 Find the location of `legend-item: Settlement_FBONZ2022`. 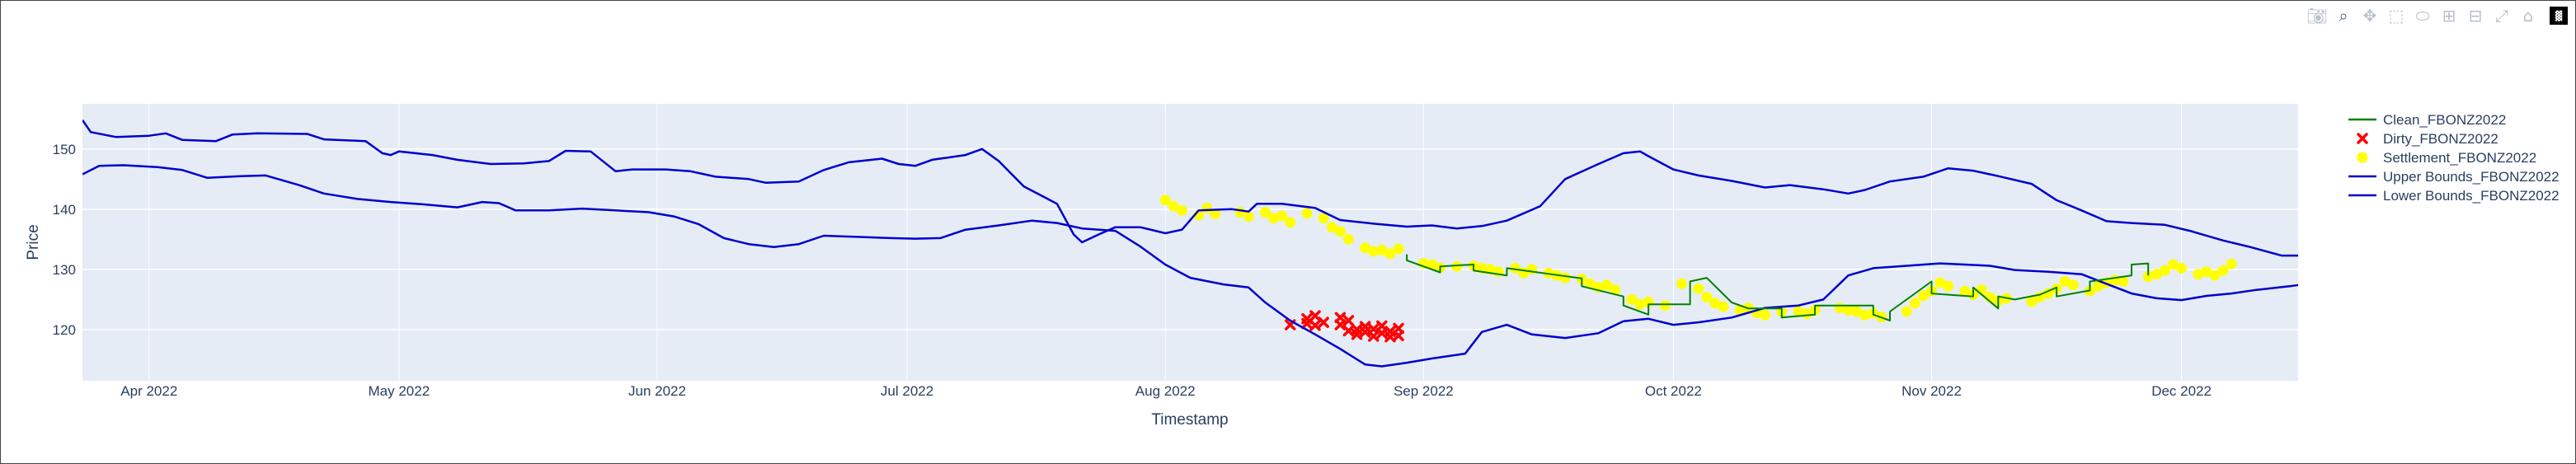

legend-item: Settlement_FBONZ2022 is located at coordinates (2447, 158).